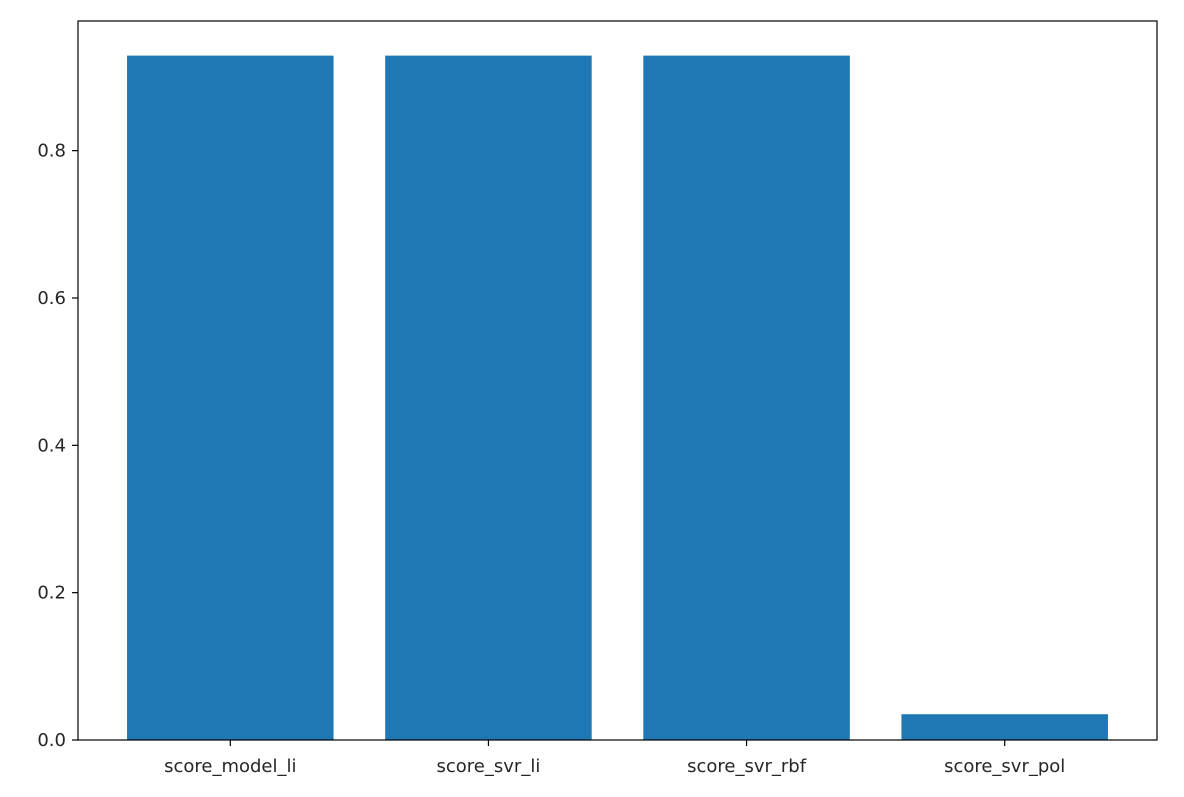  I want to click on x-tick-label: score_svr_rbf, so click(747, 766).